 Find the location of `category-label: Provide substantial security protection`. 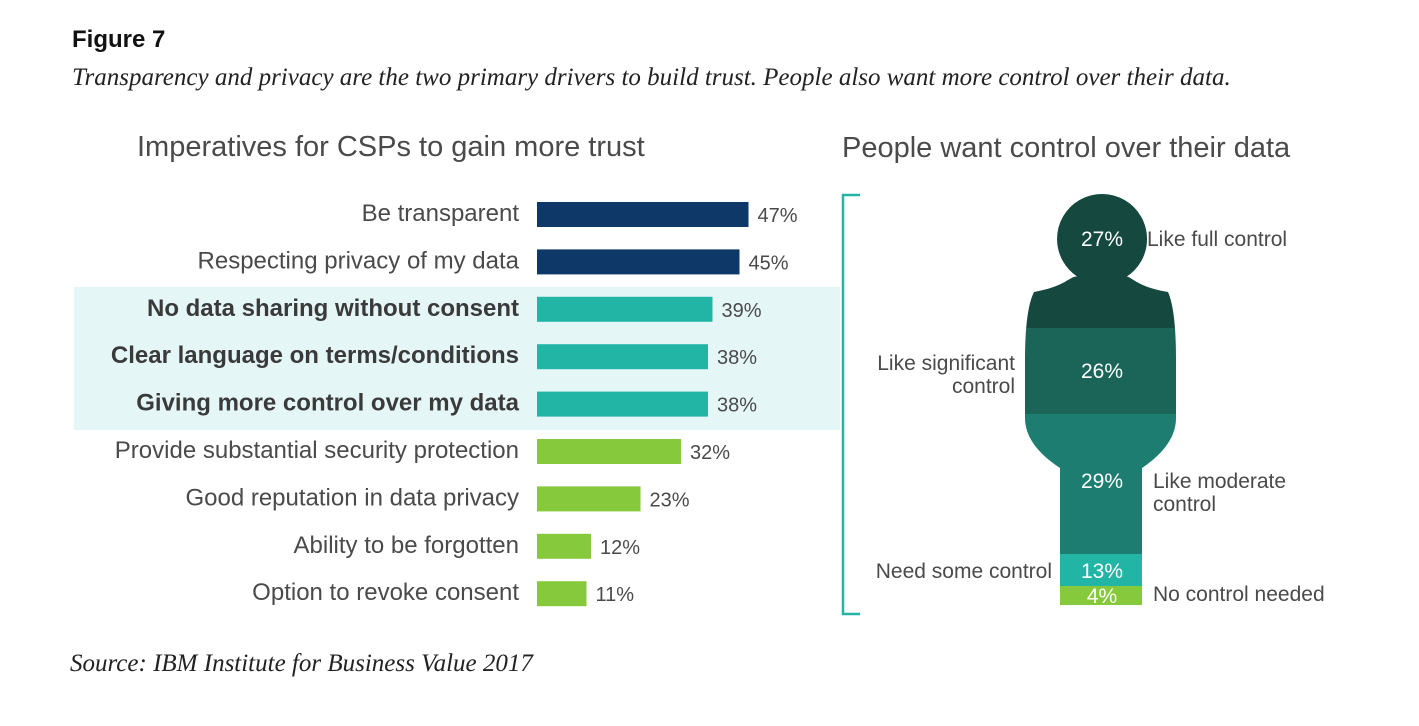

category-label: Provide substantial security protection is located at coordinates (317, 450).